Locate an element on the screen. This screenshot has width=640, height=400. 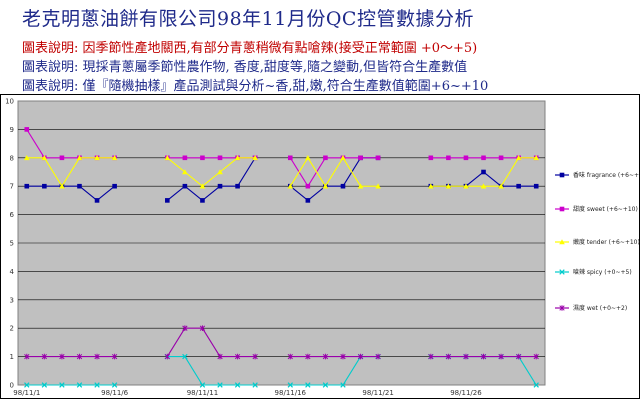
y-tick-label: 7 is located at coordinates (12, 187).